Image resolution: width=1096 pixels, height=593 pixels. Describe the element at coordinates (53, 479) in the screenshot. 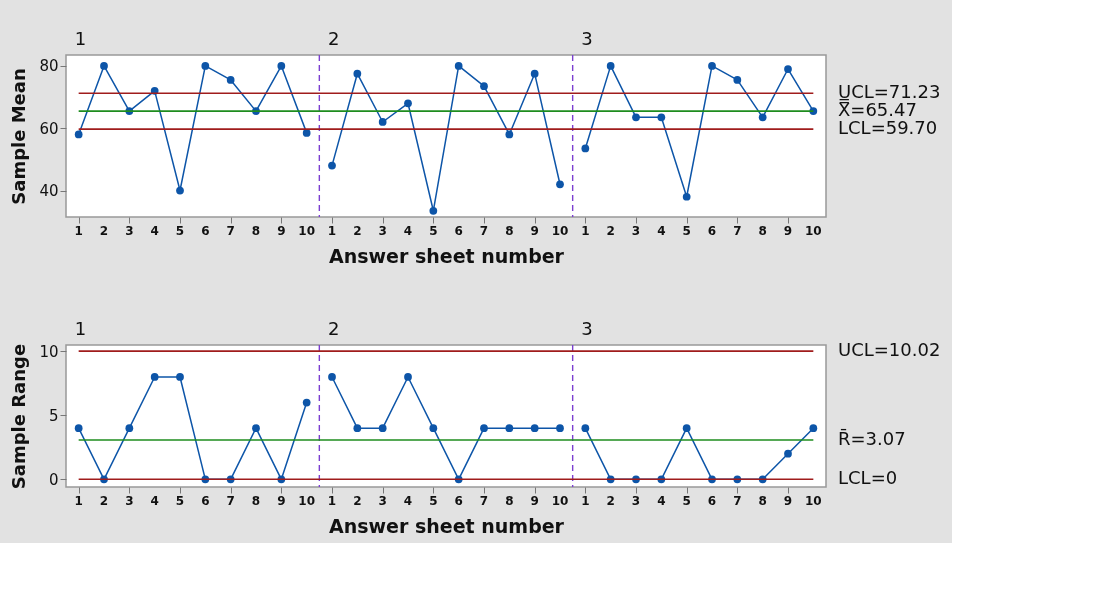

I see `y-tick-label: 0` at that location.